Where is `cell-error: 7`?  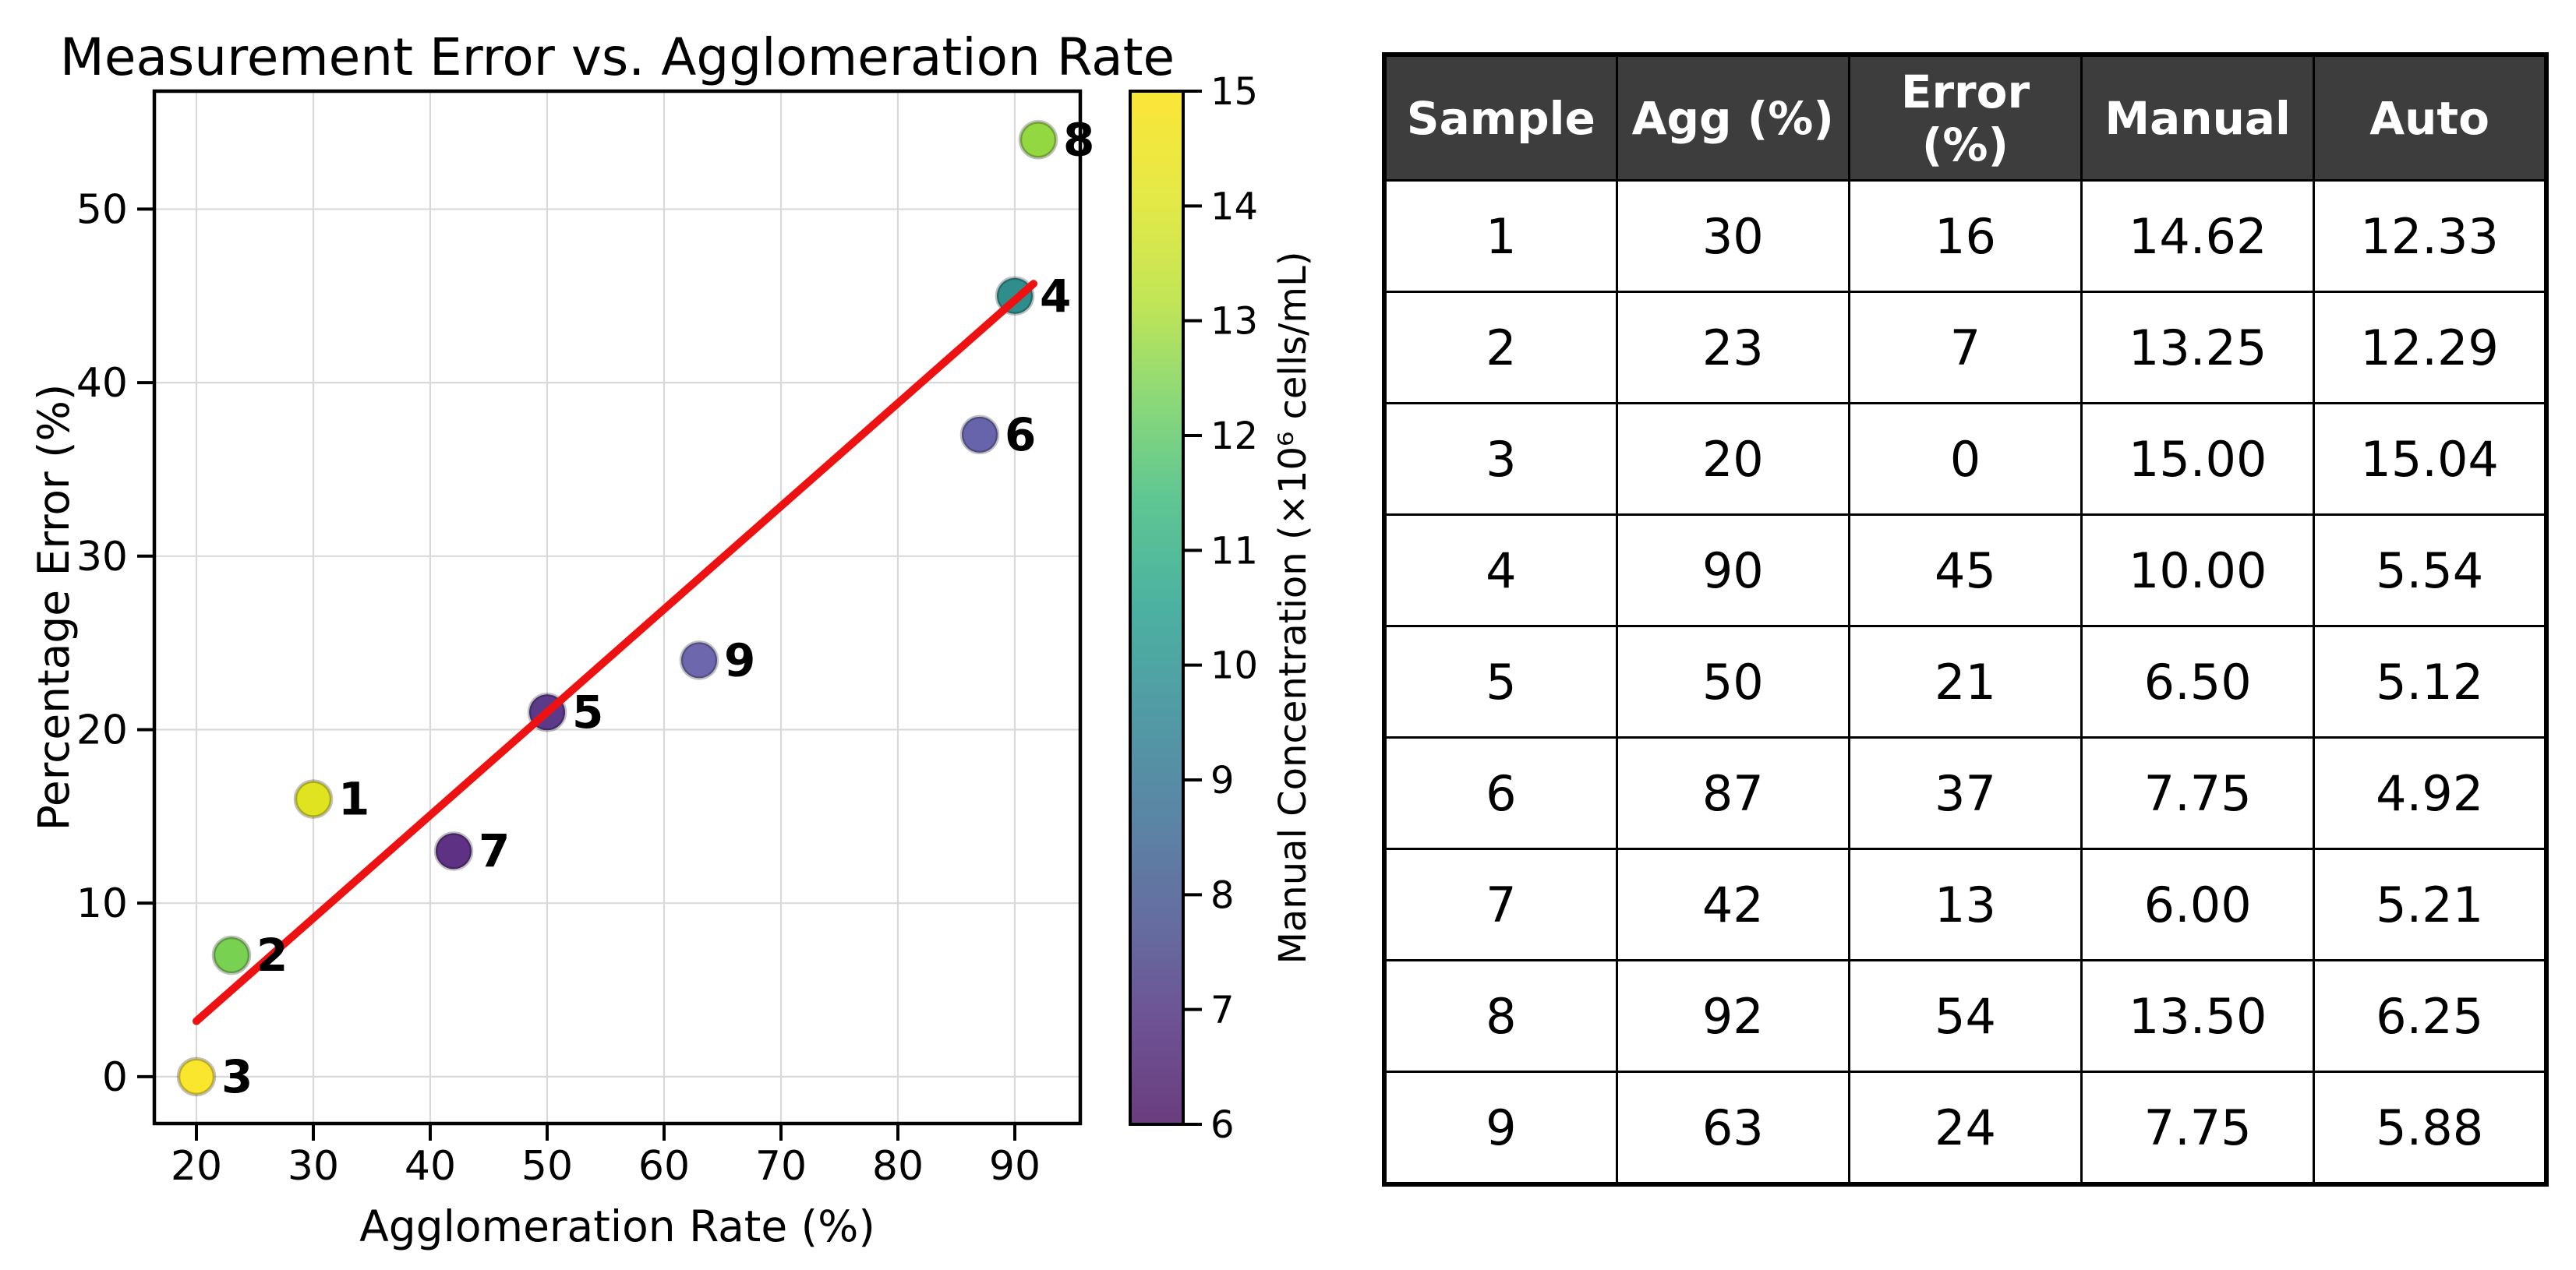
cell-error: 7 is located at coordinates (1965, 347).